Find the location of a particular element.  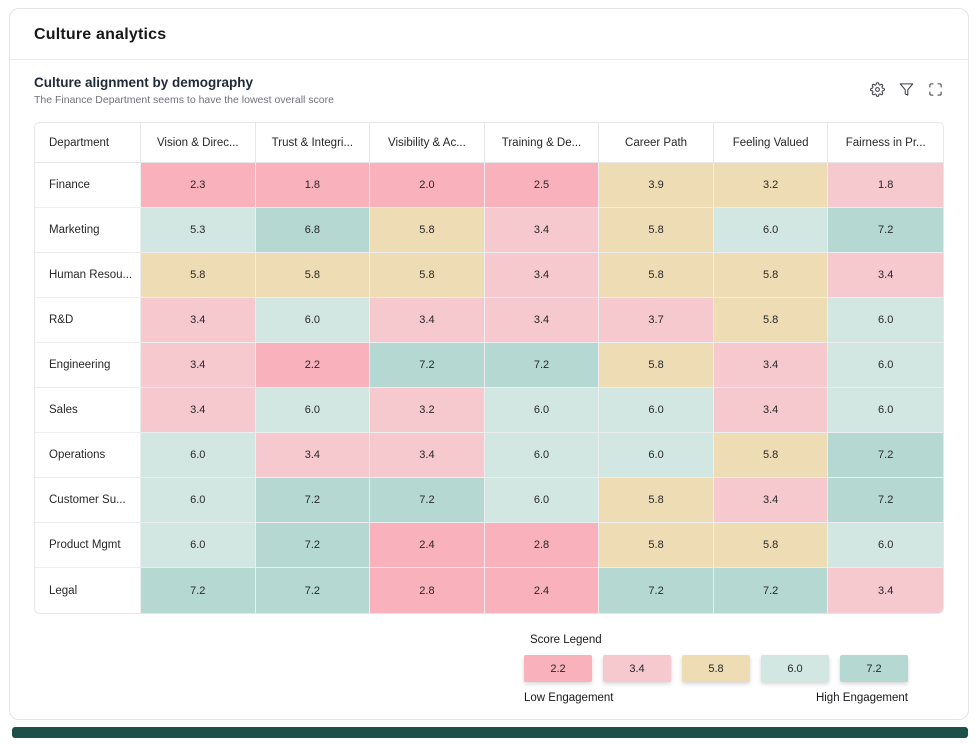

legend-labels: Low Engagement High Engagement is located at coordinates (716, 698).